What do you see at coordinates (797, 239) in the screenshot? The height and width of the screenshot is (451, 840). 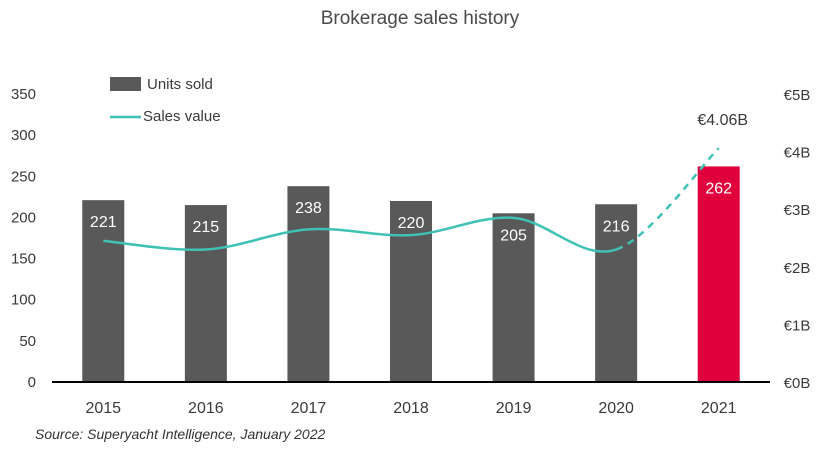 I see `right-axis: €0B €1B €2B €3B €4B €5B` at bounding box center [797, 239].